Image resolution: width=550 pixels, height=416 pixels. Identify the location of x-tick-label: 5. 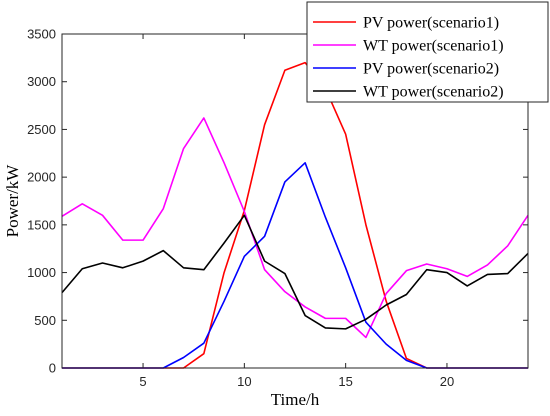
(142, 381).